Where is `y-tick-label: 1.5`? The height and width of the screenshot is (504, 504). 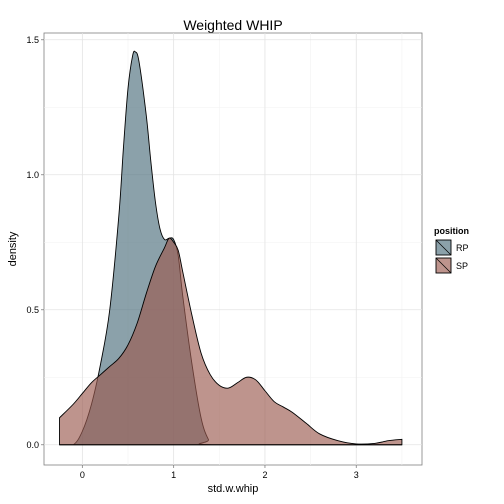
y-tick-label: 1.5 is located at coordinates (32, 40).